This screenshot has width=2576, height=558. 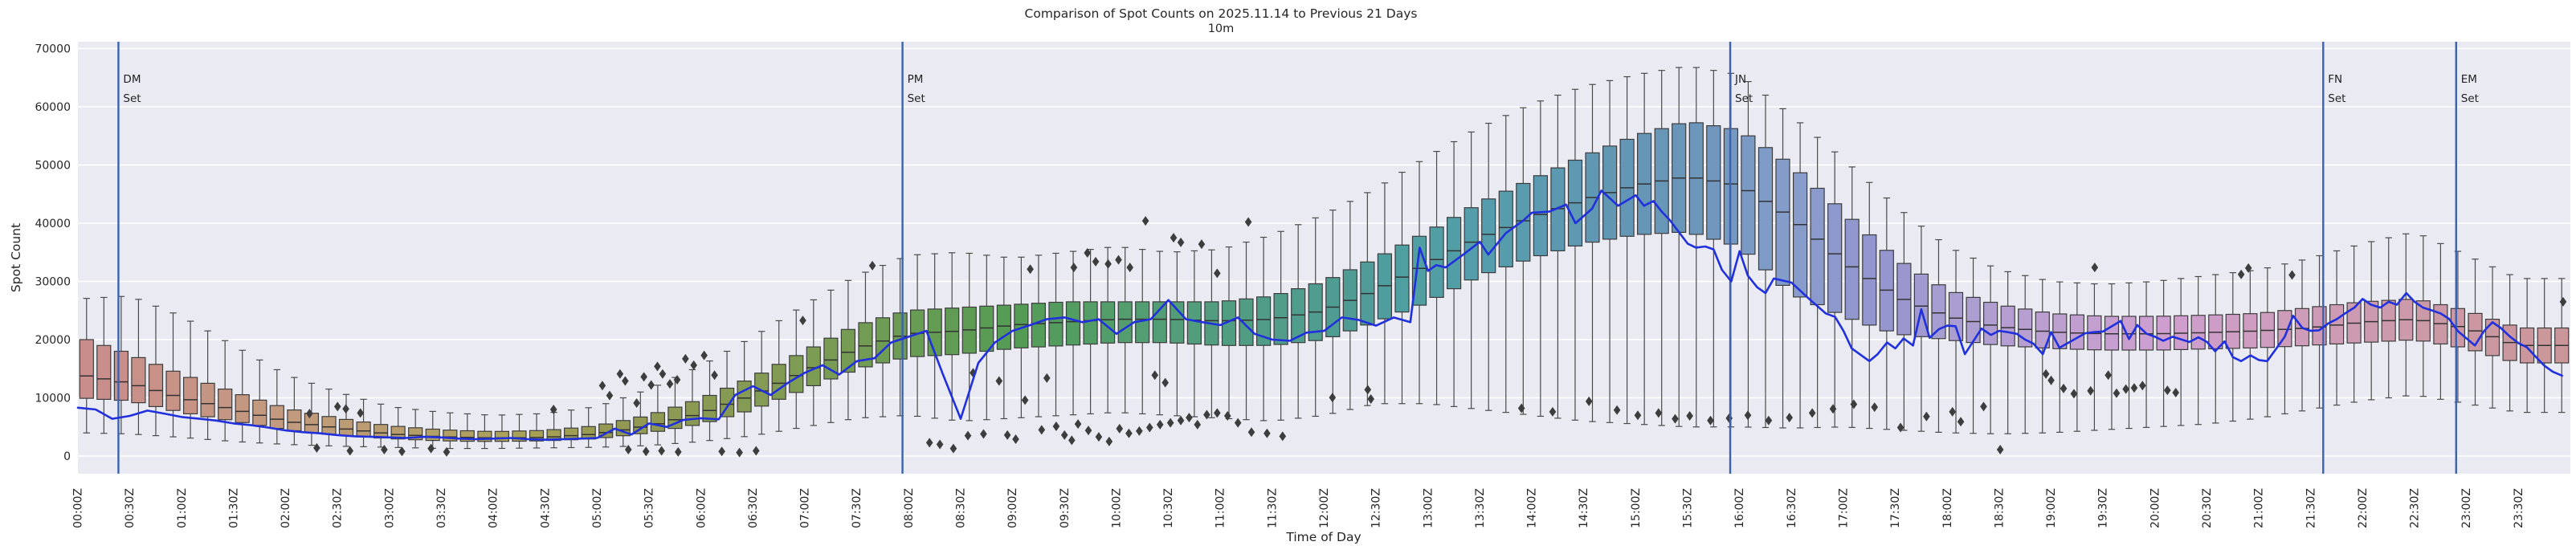 I want to click on x-tick-label: 07:00Z, so click(x=805, y=508).